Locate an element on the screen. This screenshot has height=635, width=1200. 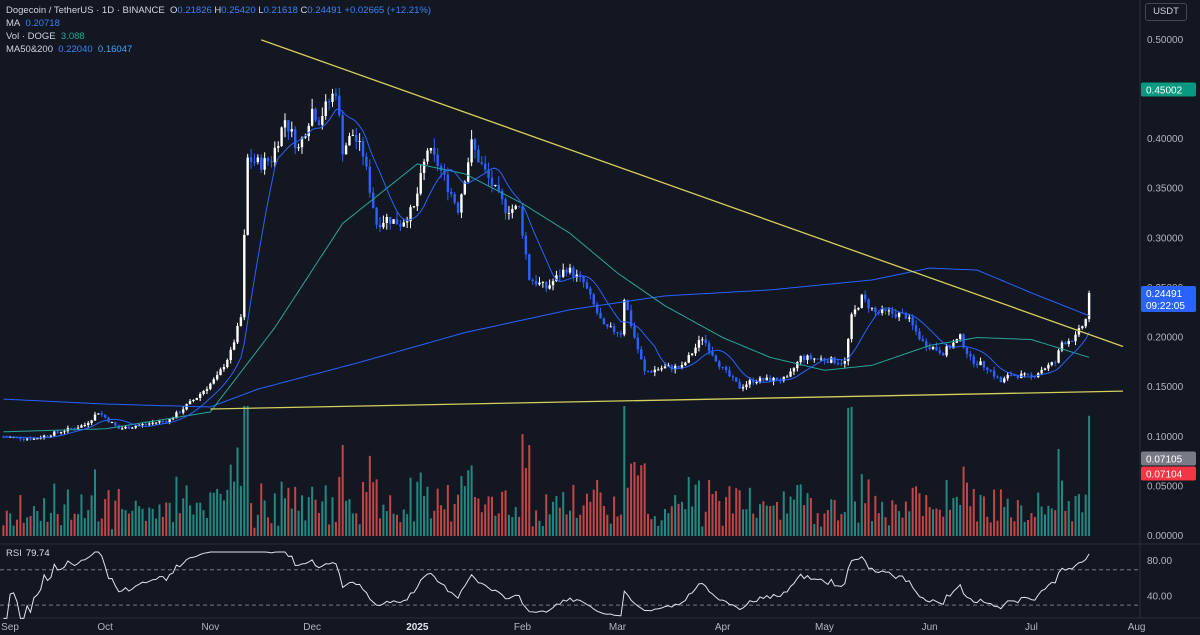
ma50-200-row: MA50&200 0.22040 0.16047 is located at coordinates (218, 49).